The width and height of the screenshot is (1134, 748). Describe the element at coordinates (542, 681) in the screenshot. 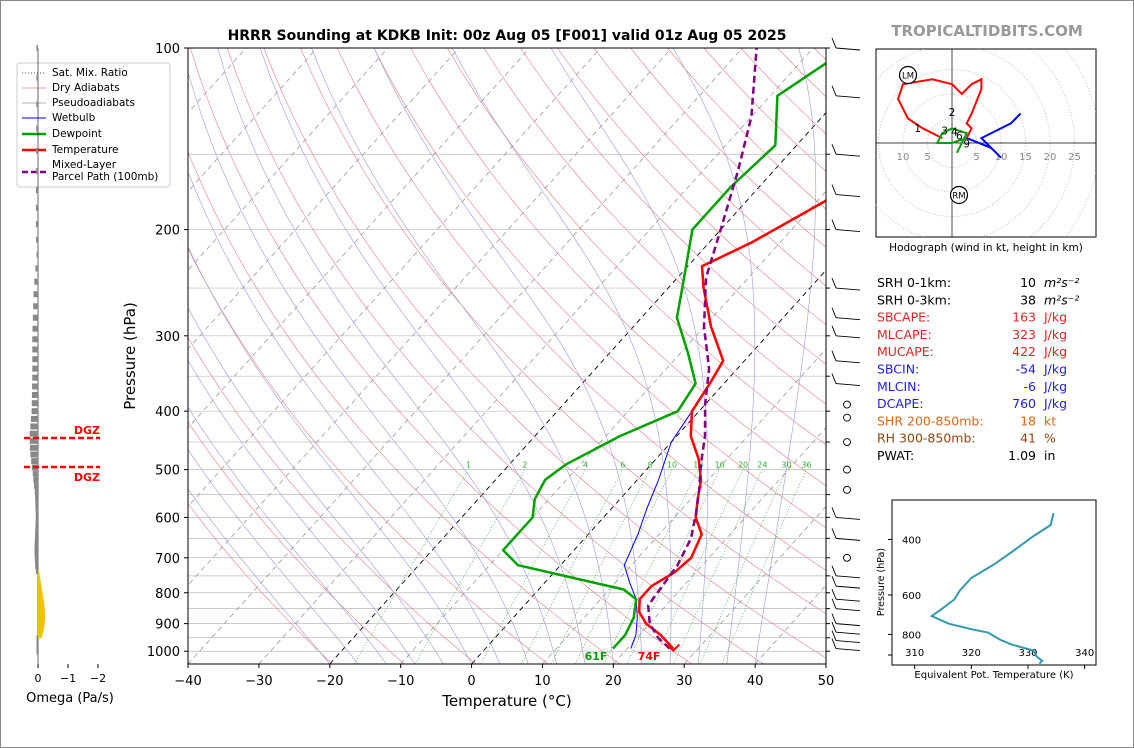

I see `temp-tick-label: 10` at that location.